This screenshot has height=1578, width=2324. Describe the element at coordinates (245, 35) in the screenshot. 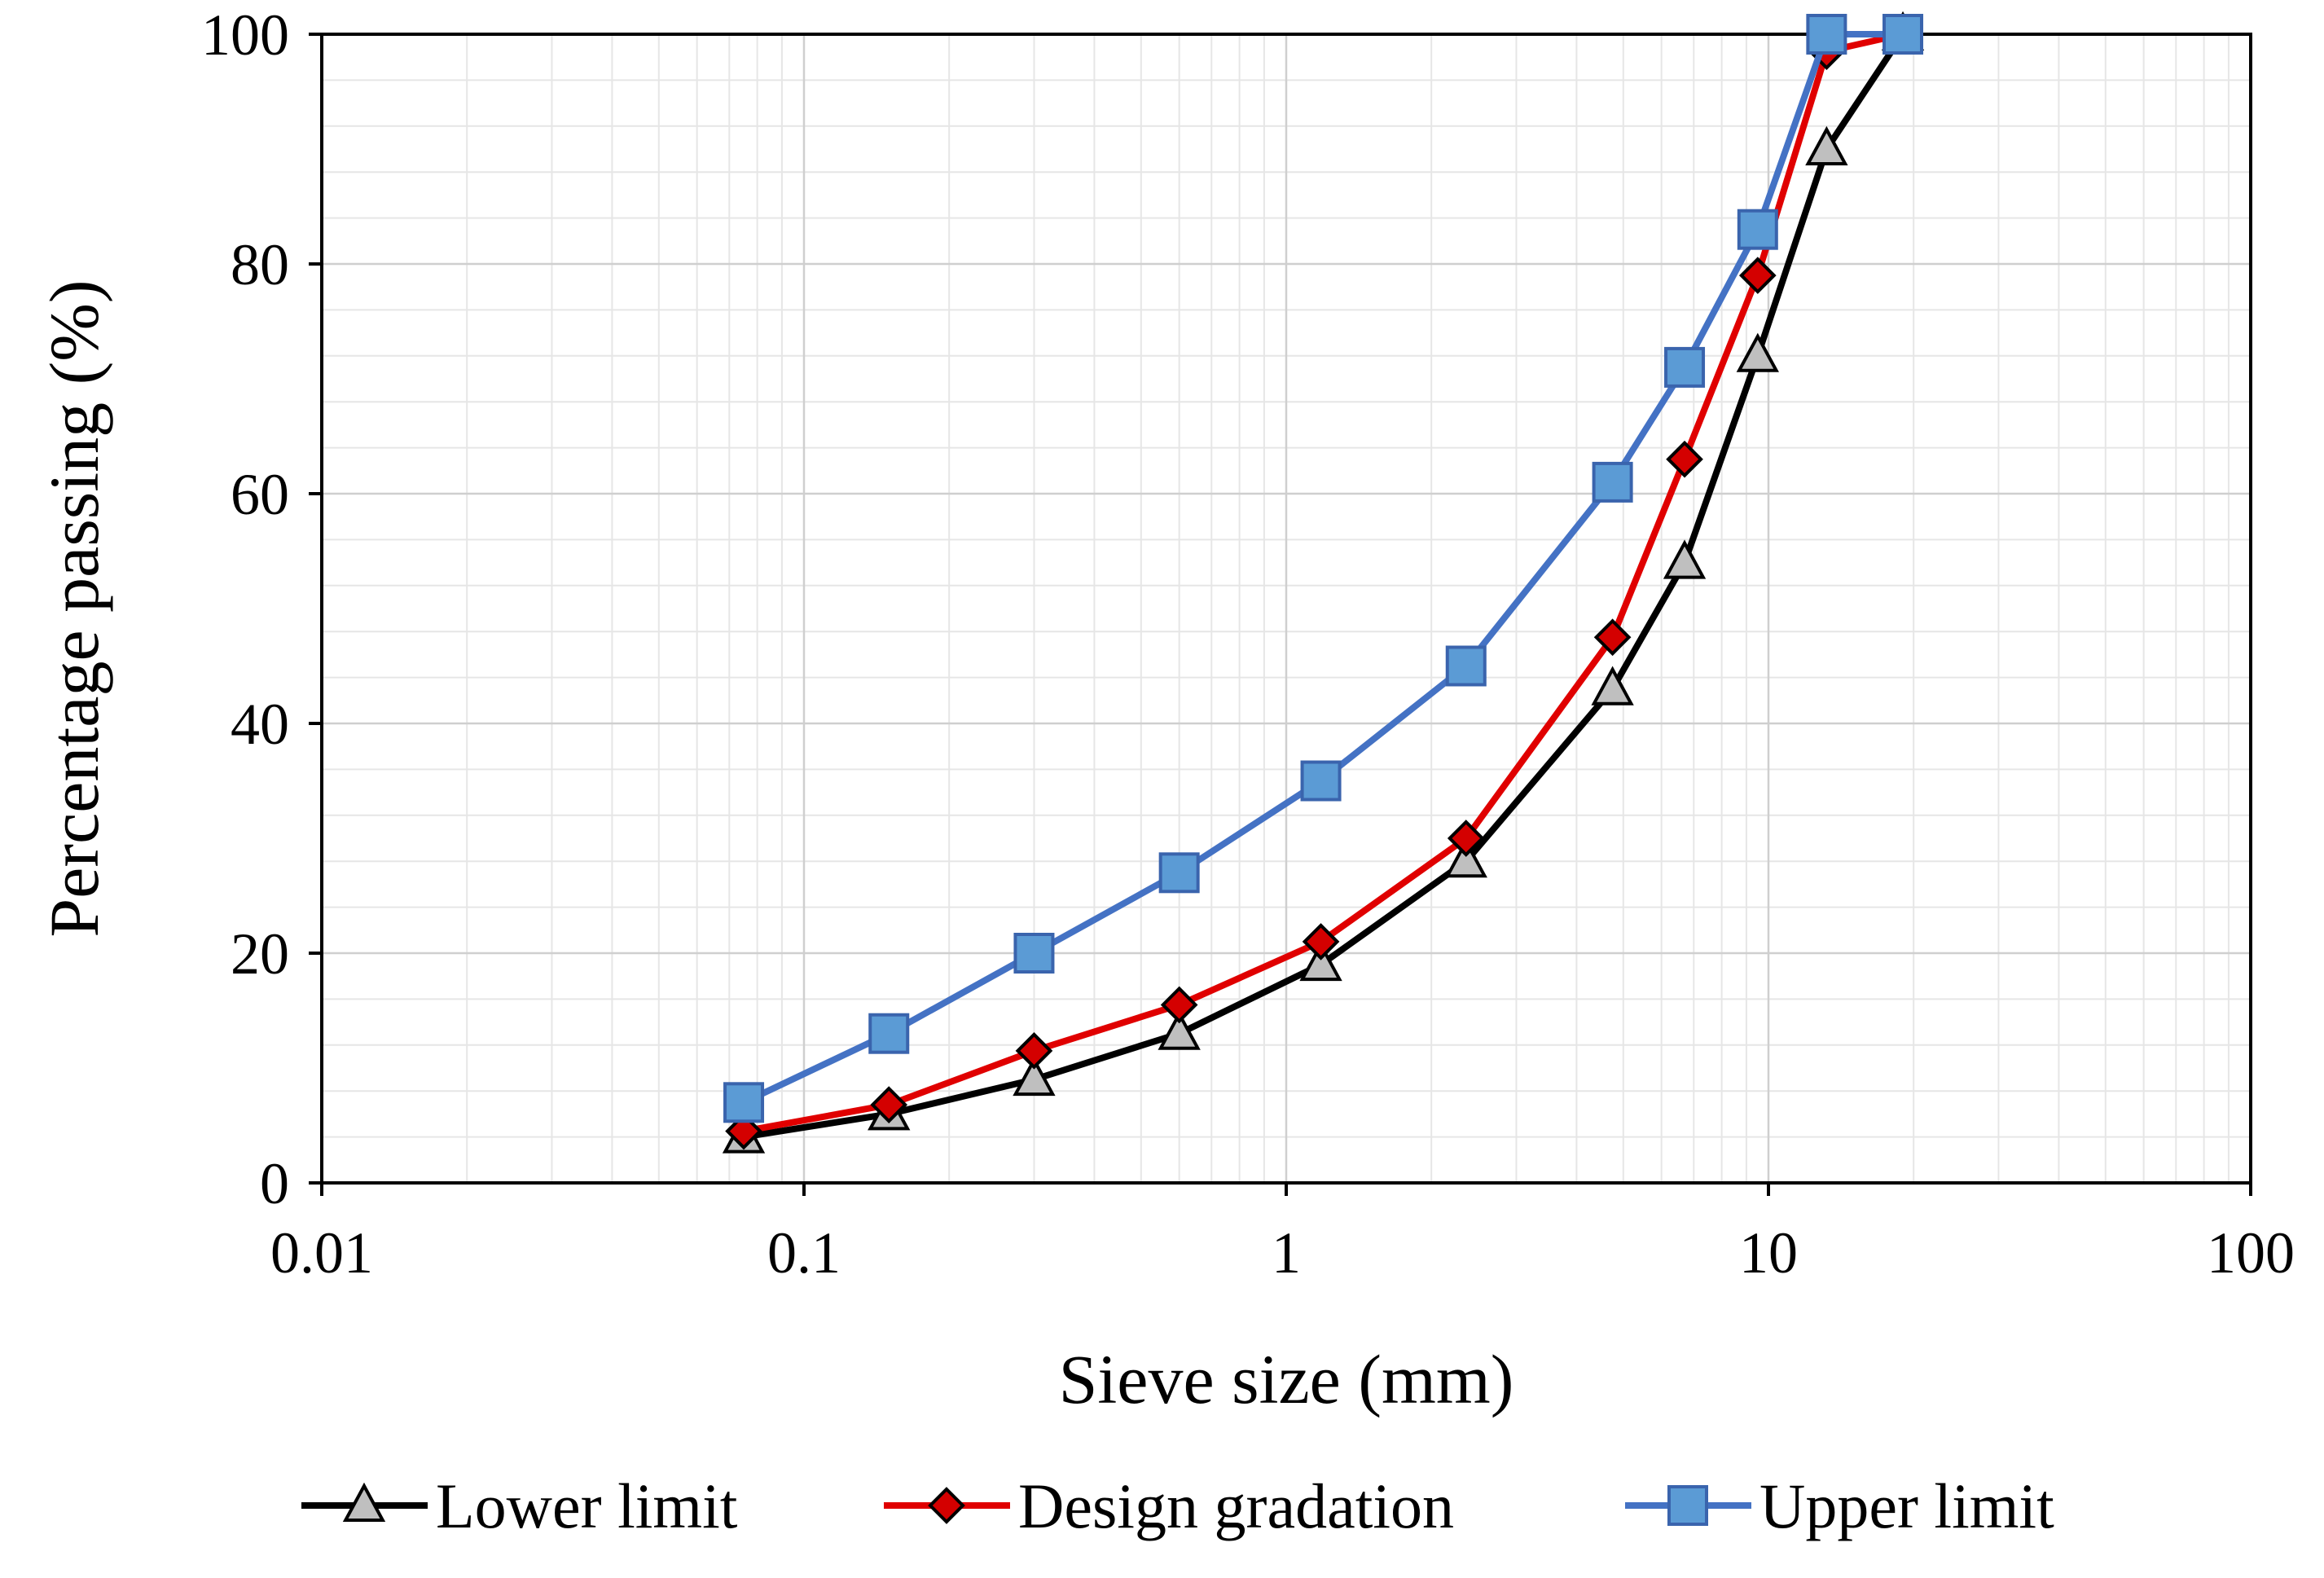

I see `y-tick-label: 100` at that location.